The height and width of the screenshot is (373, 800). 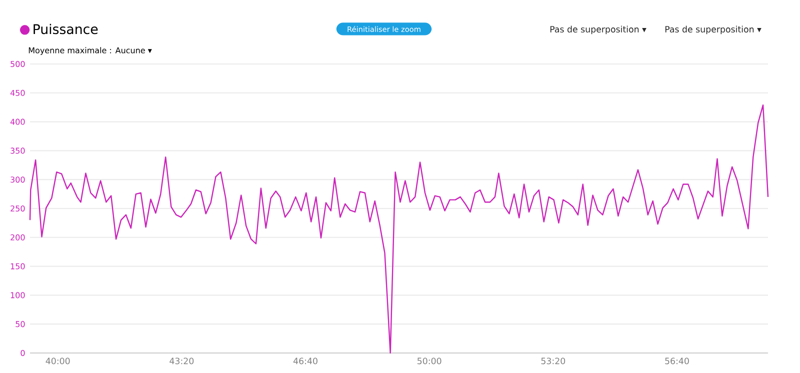 I want to click on x-tick-label: 53:20, so click(x=553, y=361).